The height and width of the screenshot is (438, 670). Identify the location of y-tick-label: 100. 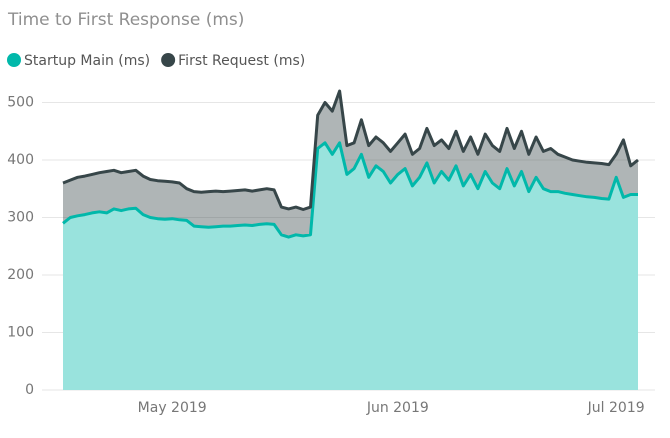
(20, 333).